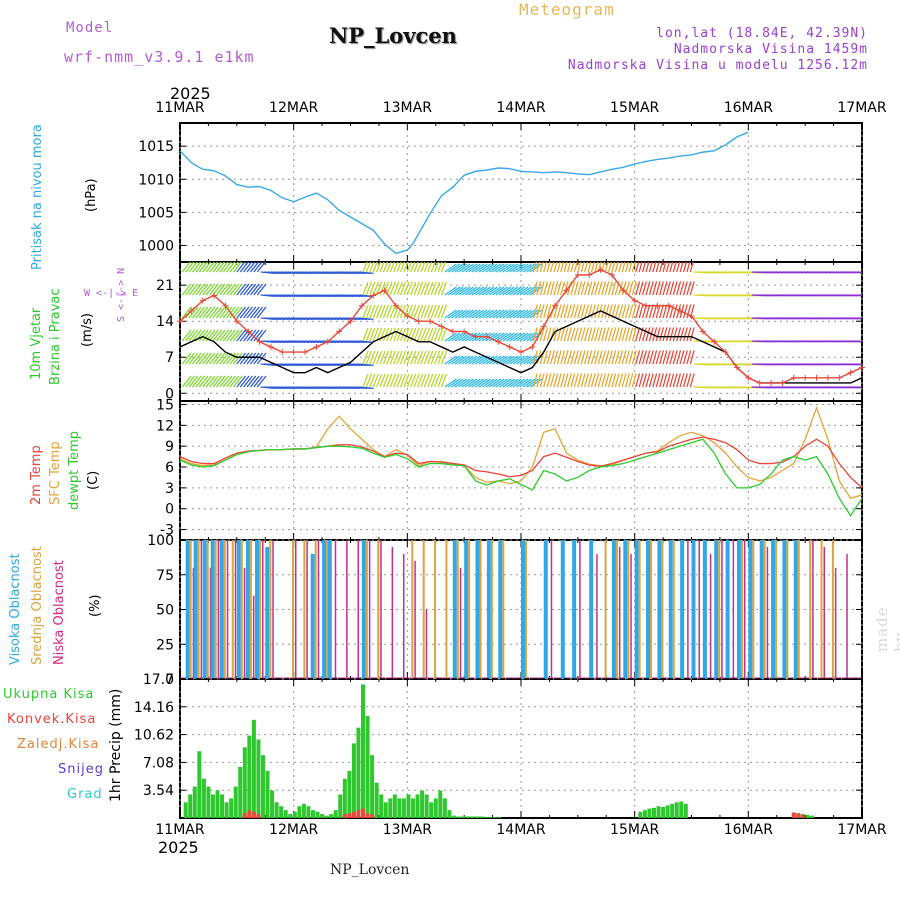 This screenshot has height=900, width=900. I want to click on model-name: wrf-nmm_v3.9.1 e1km, so click(159, 57).